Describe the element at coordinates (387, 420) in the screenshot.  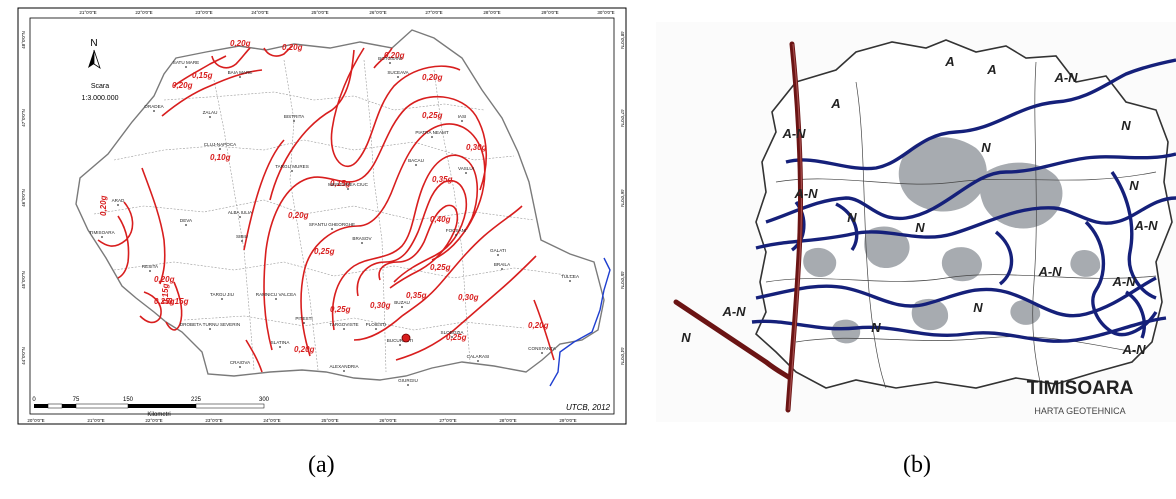
I see `longitude-tick-label: 26°0'0"E` at that location.